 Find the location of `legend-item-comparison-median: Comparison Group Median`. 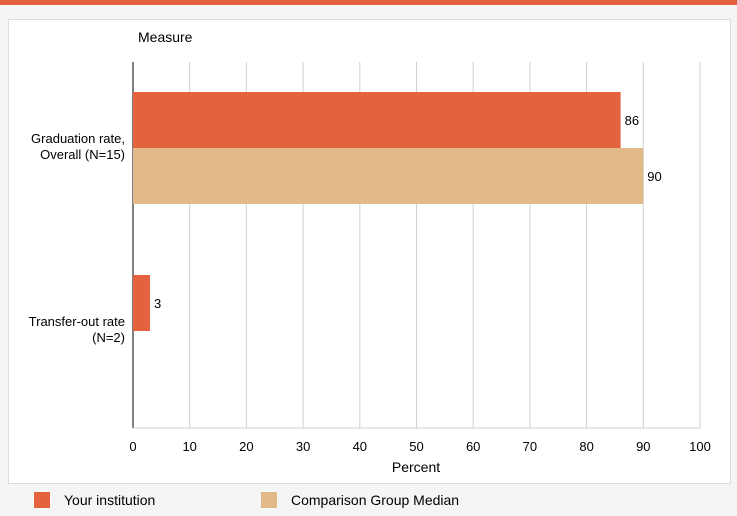

legend-item-comparison-median: Comparison Group Median is located at coordinates (360, 500).